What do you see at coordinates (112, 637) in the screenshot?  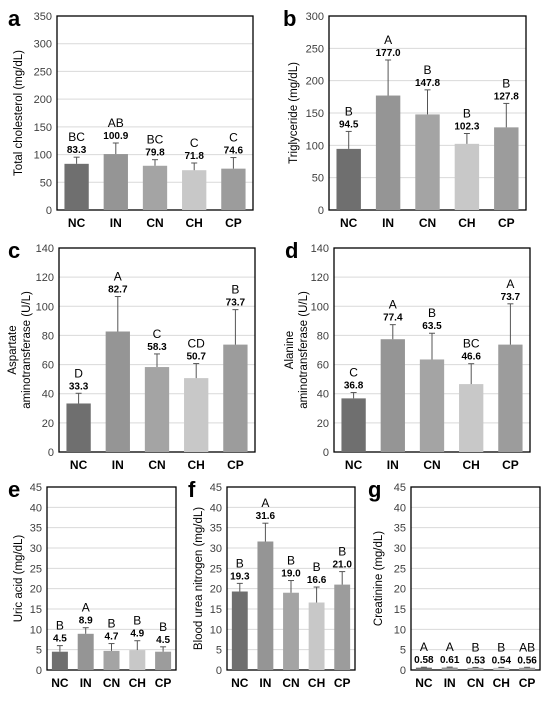 I see `value-label: 4.7` at bounding box center [112, 637].